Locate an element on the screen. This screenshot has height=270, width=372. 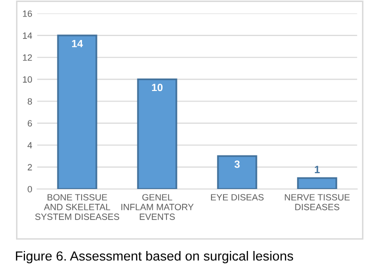
y-tick-label: 8 is located at coordinates (30, 101).